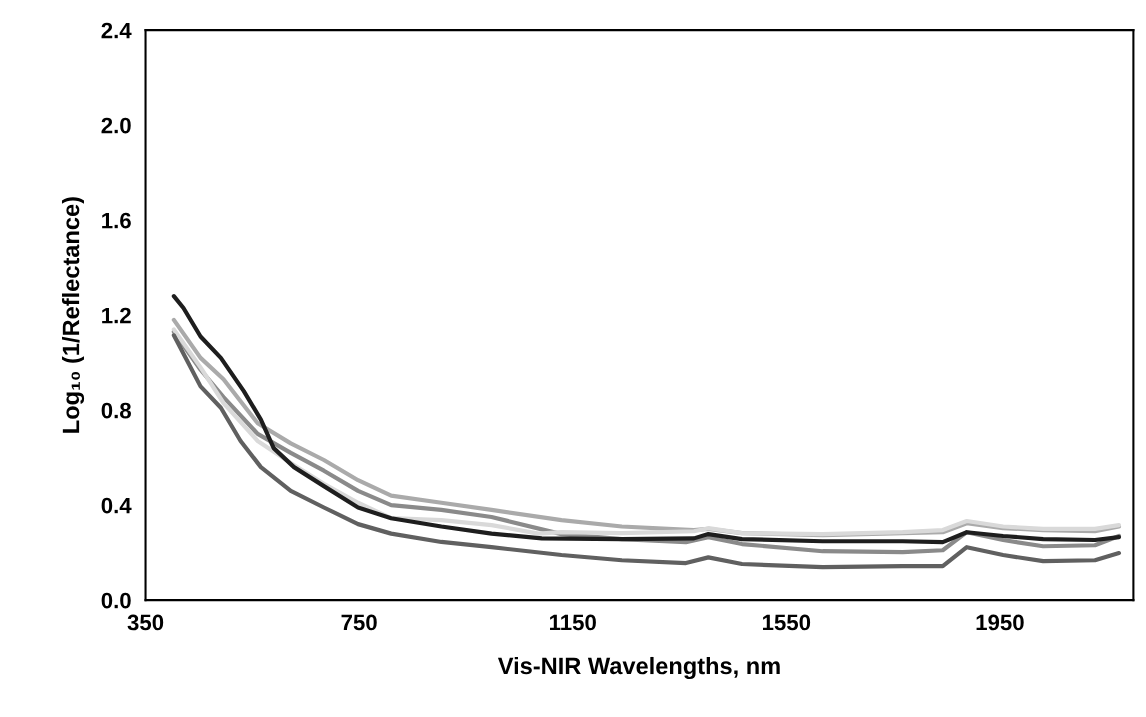 This screenshot has height=717, width=1146. I want to click on x-axis-title: Vis-NIR Wavelengths, nm, so click(638, 668).